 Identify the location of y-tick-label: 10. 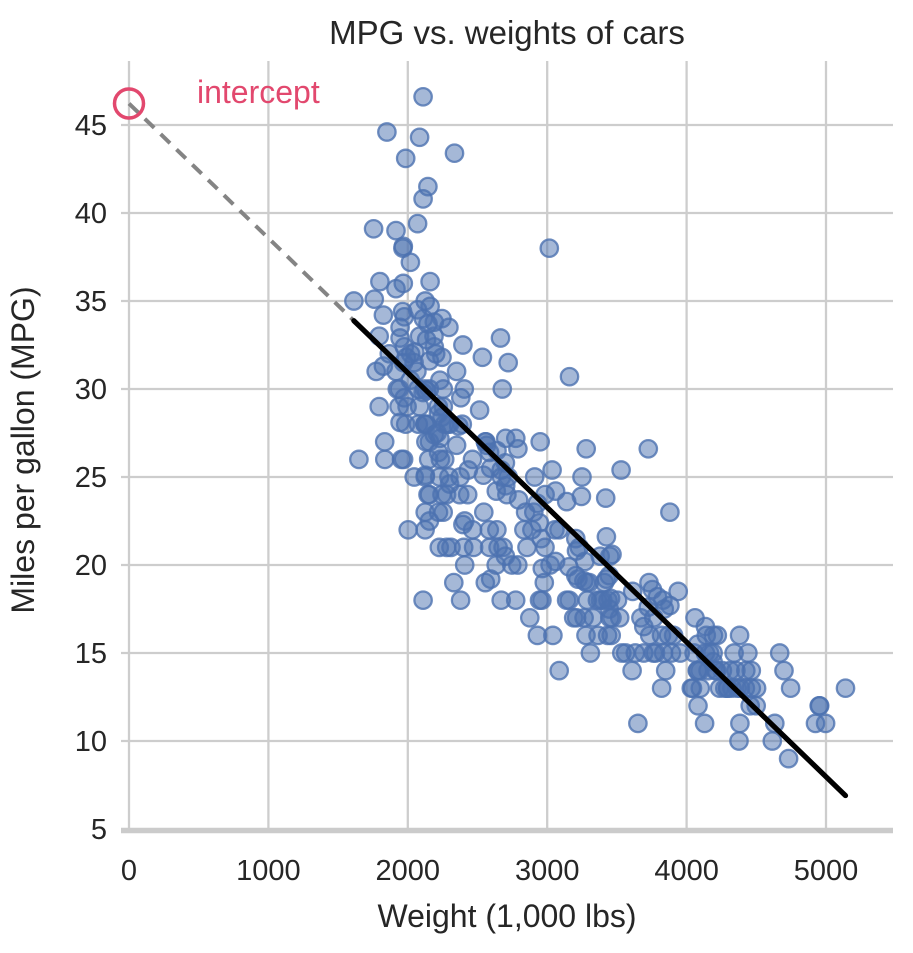
(91, 742).